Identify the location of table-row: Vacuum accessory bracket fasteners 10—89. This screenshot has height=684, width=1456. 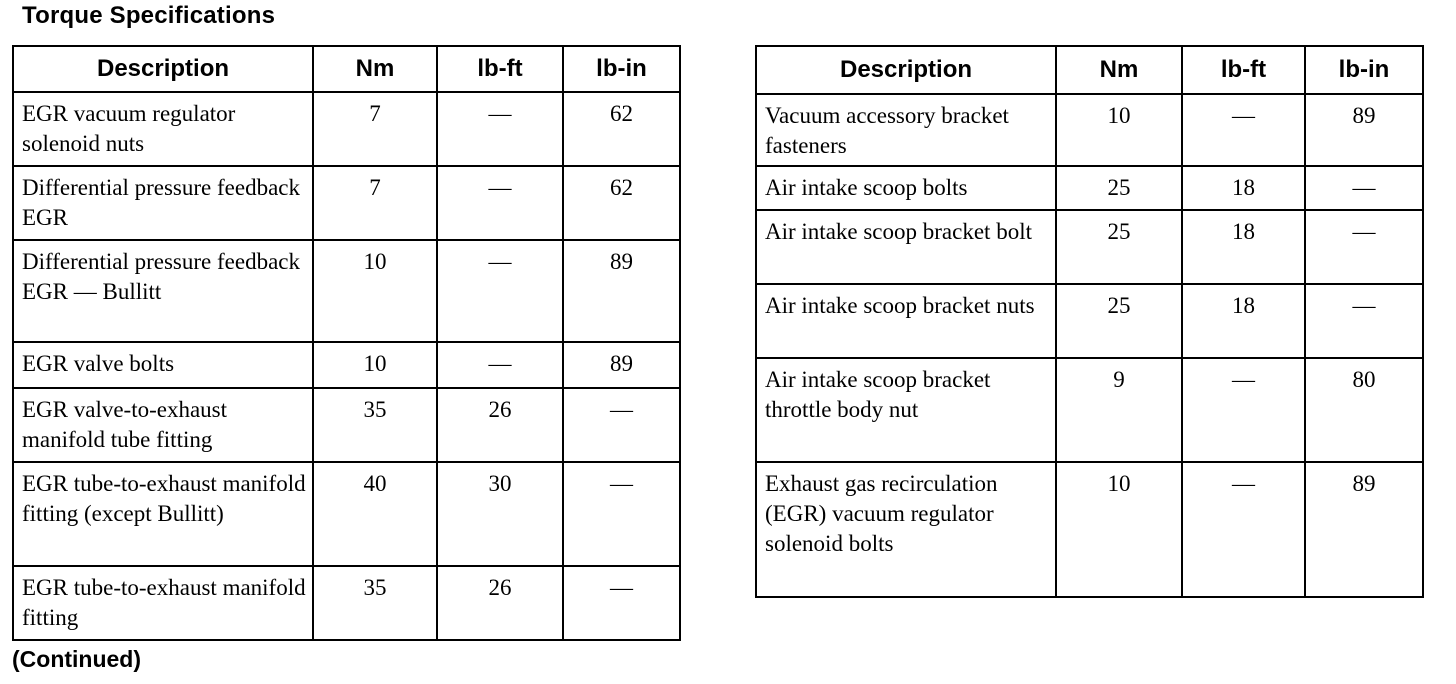
(1089, 130).